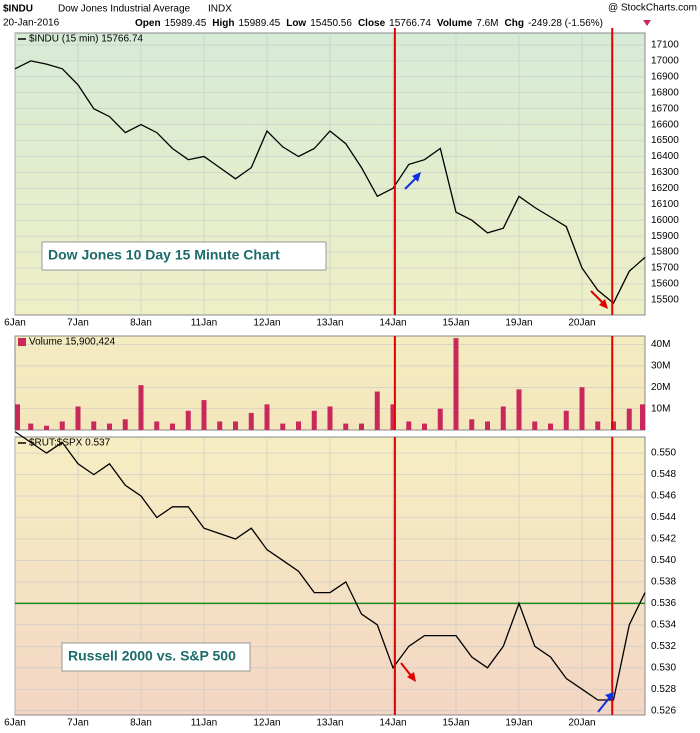 Image resolution: width=700 pixels, height=733 pixels. What do you see at coordinates (665, 140) in the screenshot?
I see `y-tick-label: 16500` at bounding box center [665, 140].